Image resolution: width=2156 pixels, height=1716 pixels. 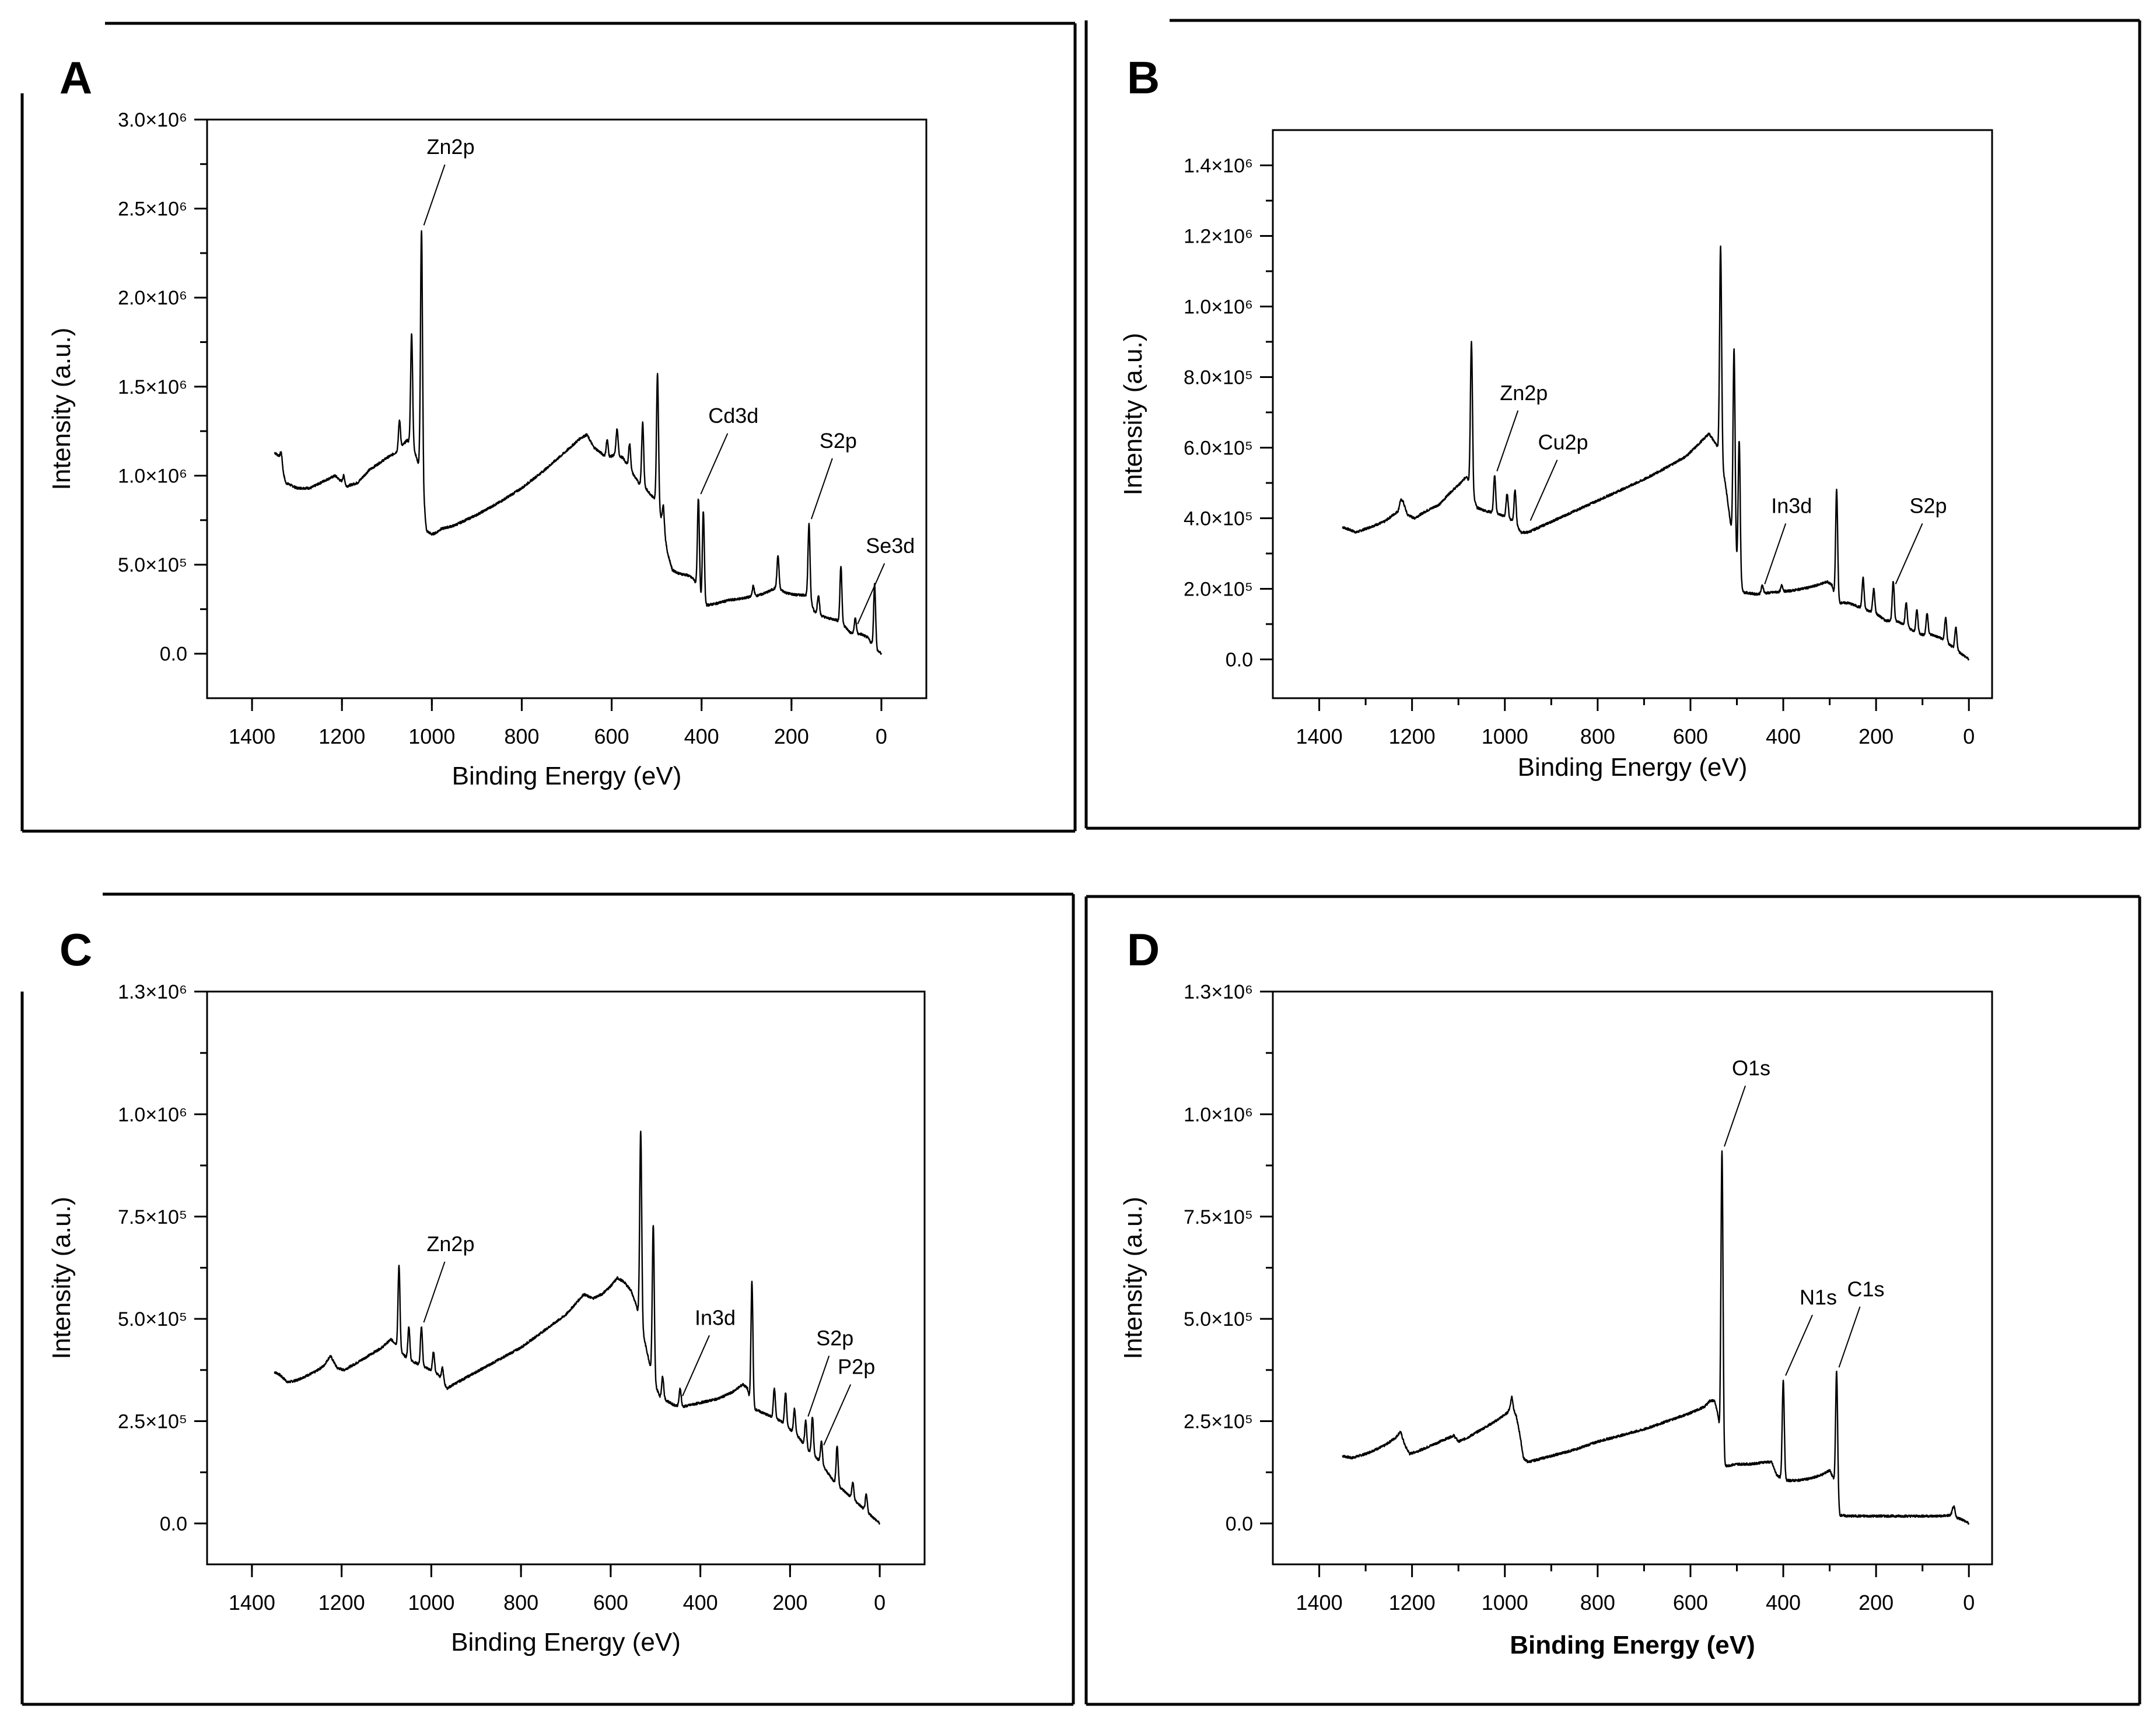 What do you see at coordinates (76, 949) in the screenshot?
I see `panel-label: C` at bounding box center [76, 949].